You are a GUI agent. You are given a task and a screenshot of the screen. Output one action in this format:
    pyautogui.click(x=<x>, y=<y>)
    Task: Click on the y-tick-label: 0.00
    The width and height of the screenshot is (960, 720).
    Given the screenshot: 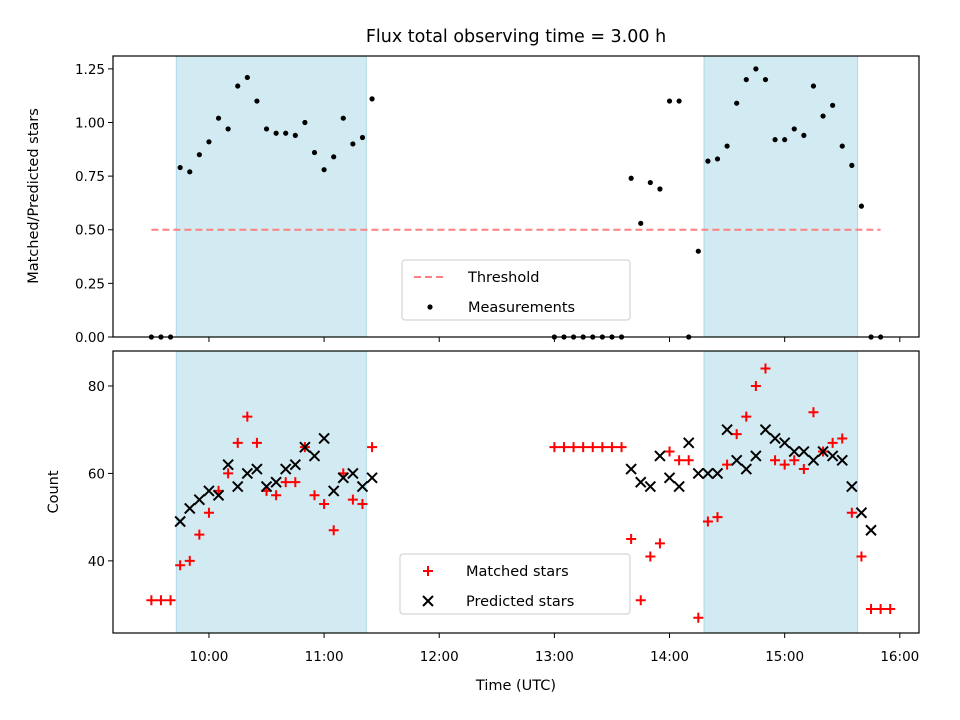 What is the action you would take?
    pyautogui.click(x=90, y=338)
    